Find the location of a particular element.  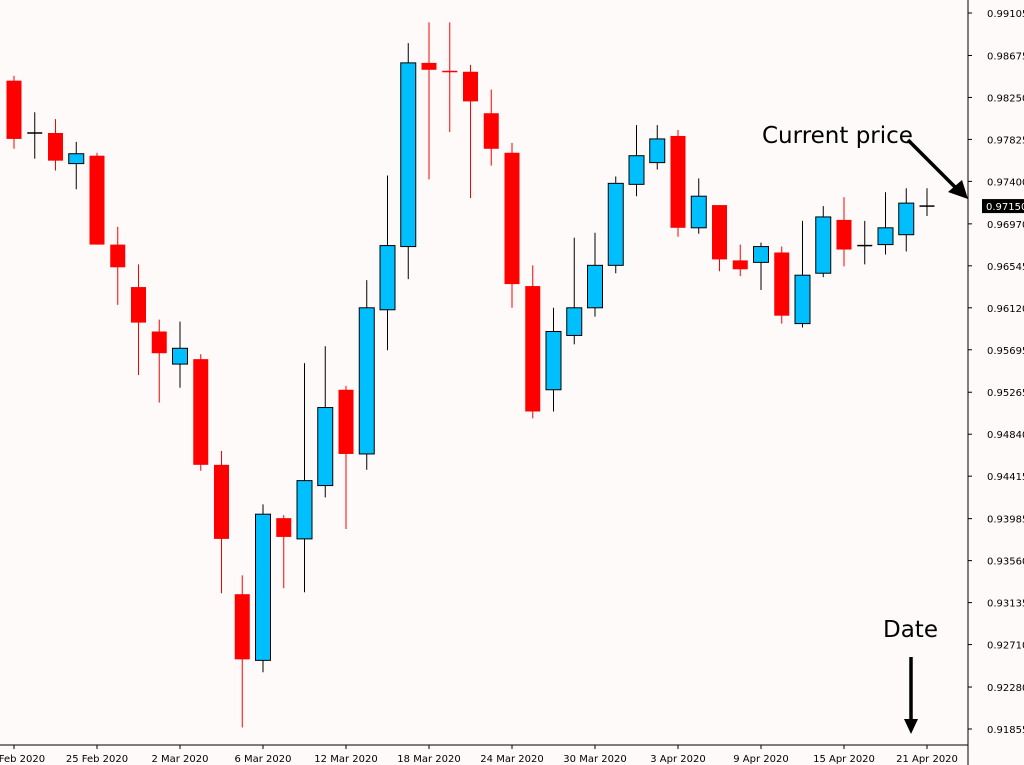

current-price-annotation: Current price is located at coordinates (837, 136).